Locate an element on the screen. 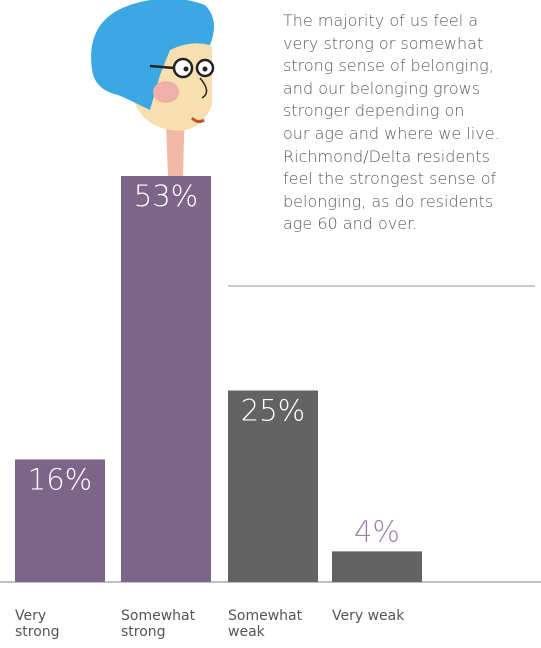  annotation-line: stronger depending on is located at coordinates (374, 111).